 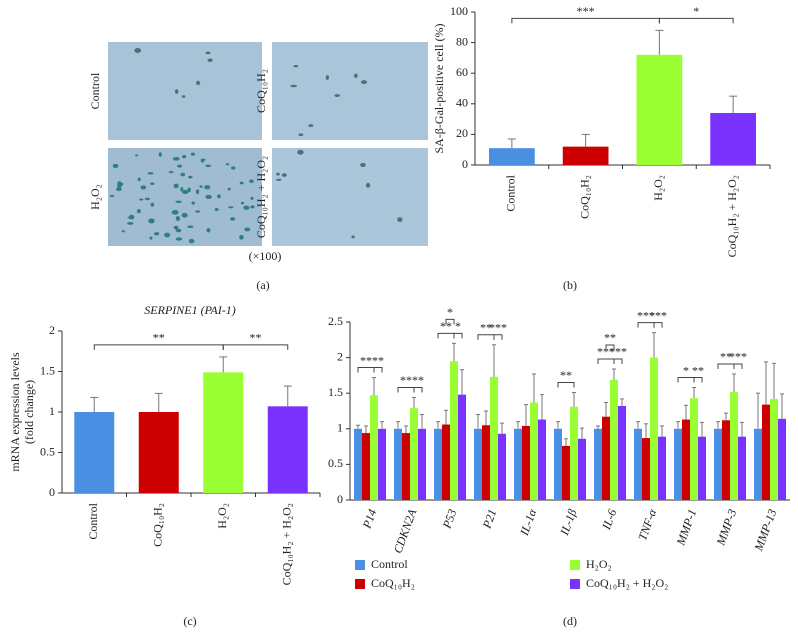 I want to click on y-tick-label: 1.5, so click(x=335, y=392).